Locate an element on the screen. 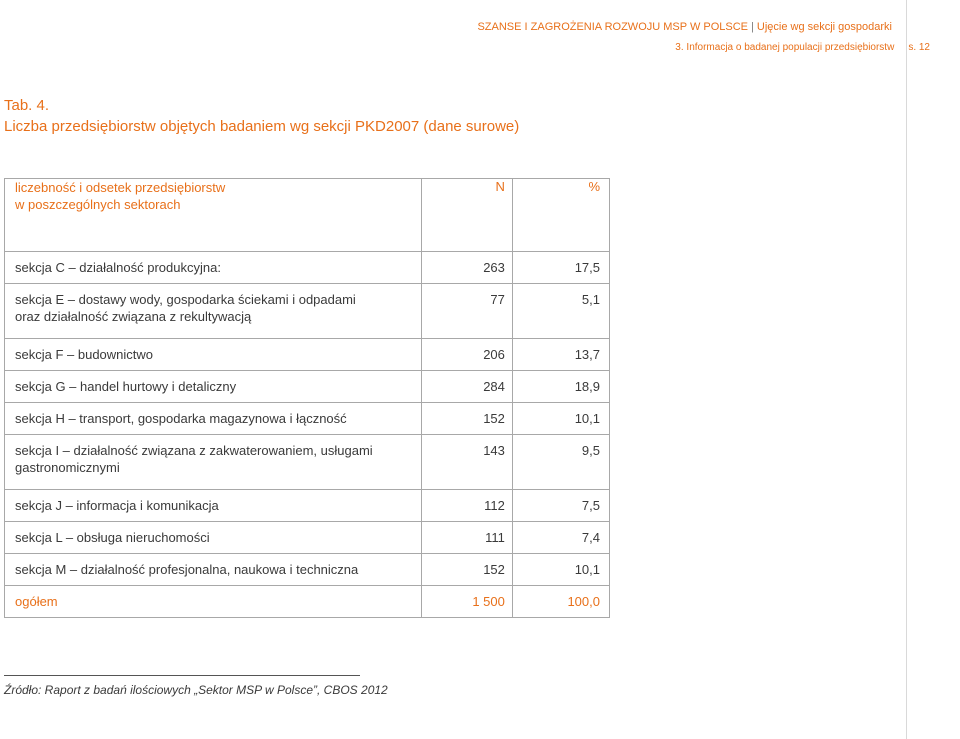 The width and height of the screenshot is (960, 739). row-label: sekcja C – działalność produkcyjna: is located at coordinates (213, 267).